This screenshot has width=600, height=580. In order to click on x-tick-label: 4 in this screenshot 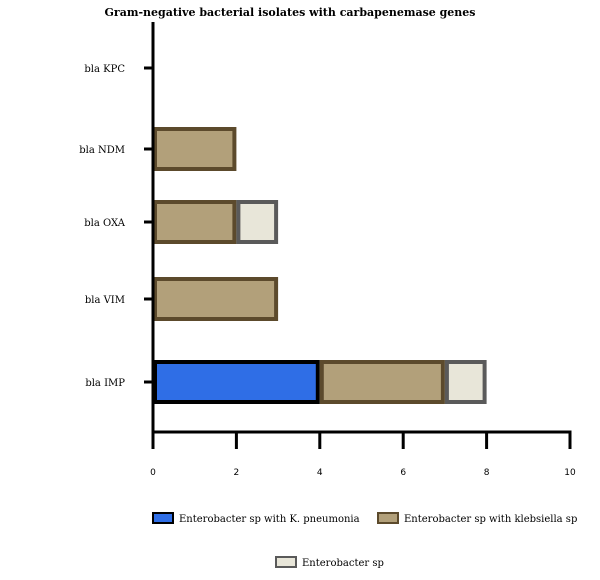, I will do `click(320, 473)`.